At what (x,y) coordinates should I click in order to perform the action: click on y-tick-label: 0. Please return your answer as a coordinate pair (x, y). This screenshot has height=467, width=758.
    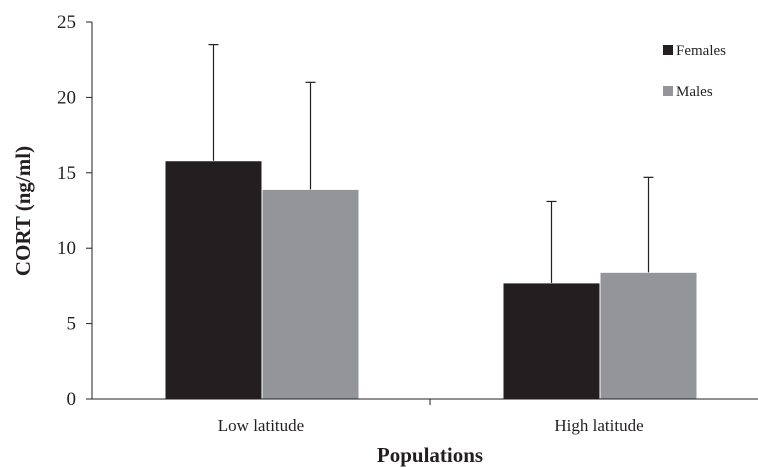
    Looking at the image, I should click on (72, 399).